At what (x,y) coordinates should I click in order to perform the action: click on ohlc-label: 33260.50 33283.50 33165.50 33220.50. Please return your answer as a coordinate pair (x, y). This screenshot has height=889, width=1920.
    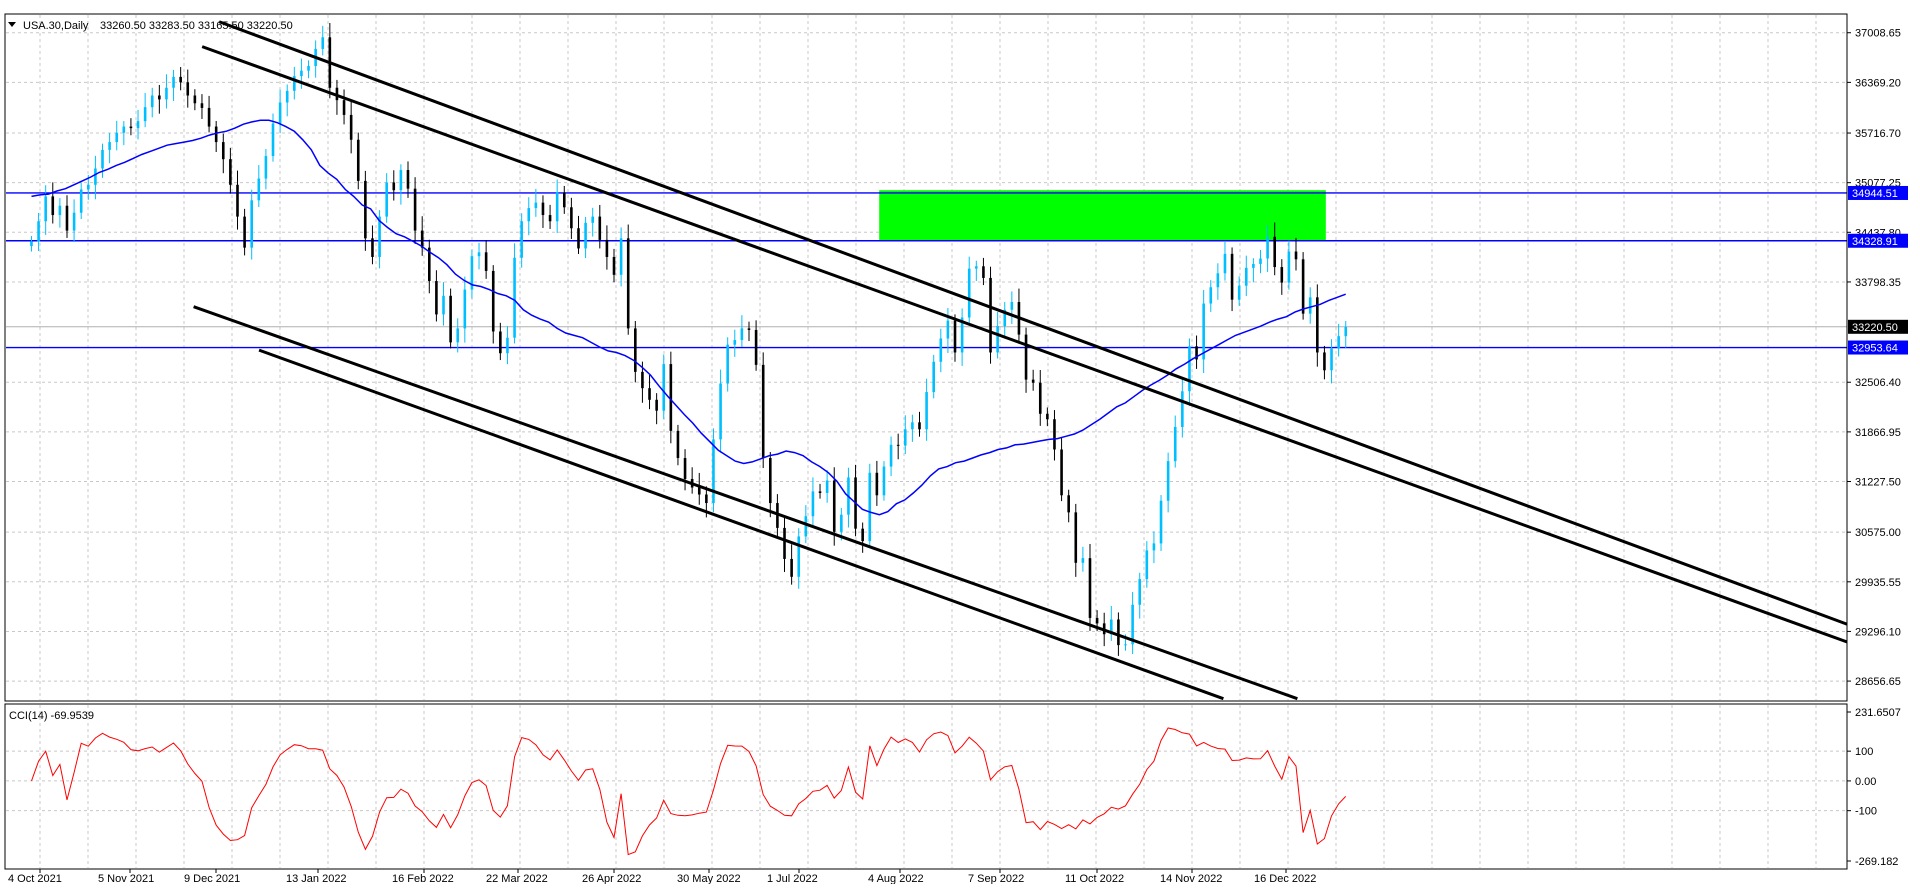
    Looking at the image, I should click on (196, 26).